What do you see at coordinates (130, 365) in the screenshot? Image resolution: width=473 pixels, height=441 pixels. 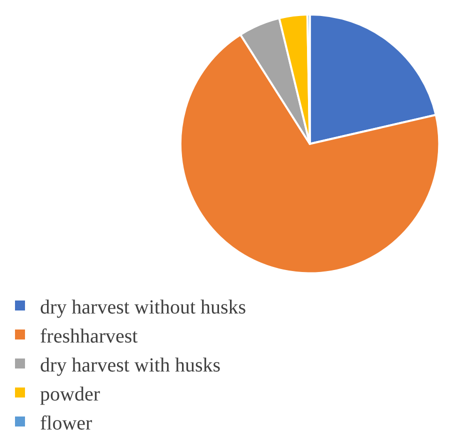 I see `legend-label: dry harvest with husks` at bounding box center [130, 365].